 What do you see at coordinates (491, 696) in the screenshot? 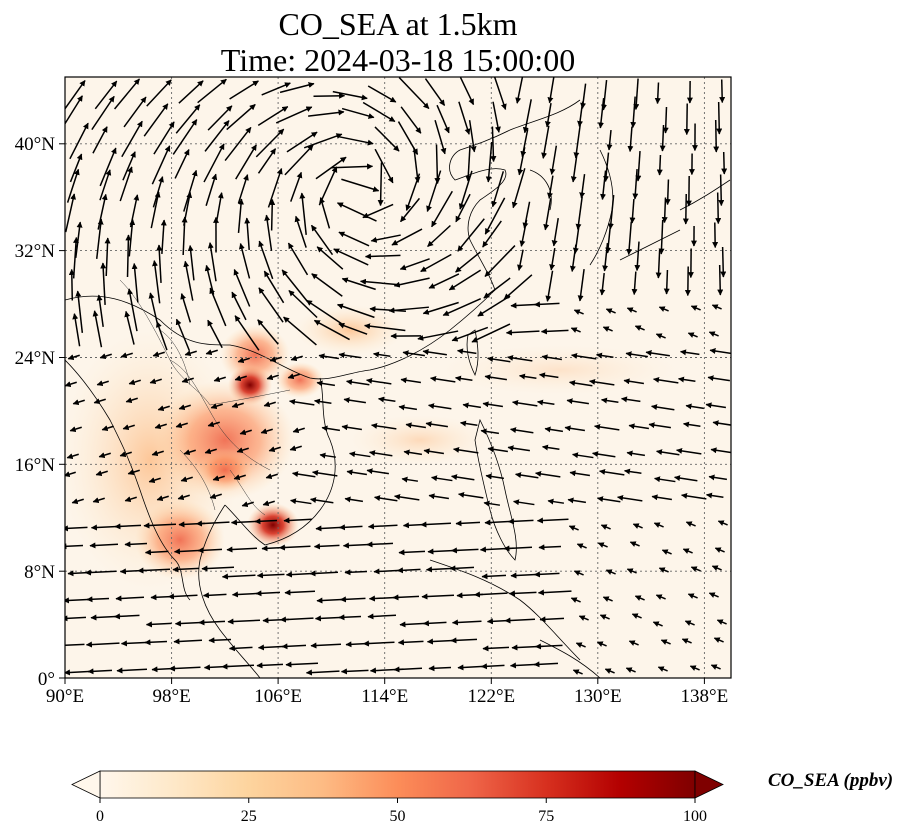
I see `x-tick-label: 122°E` at bounding box center [491, 696].